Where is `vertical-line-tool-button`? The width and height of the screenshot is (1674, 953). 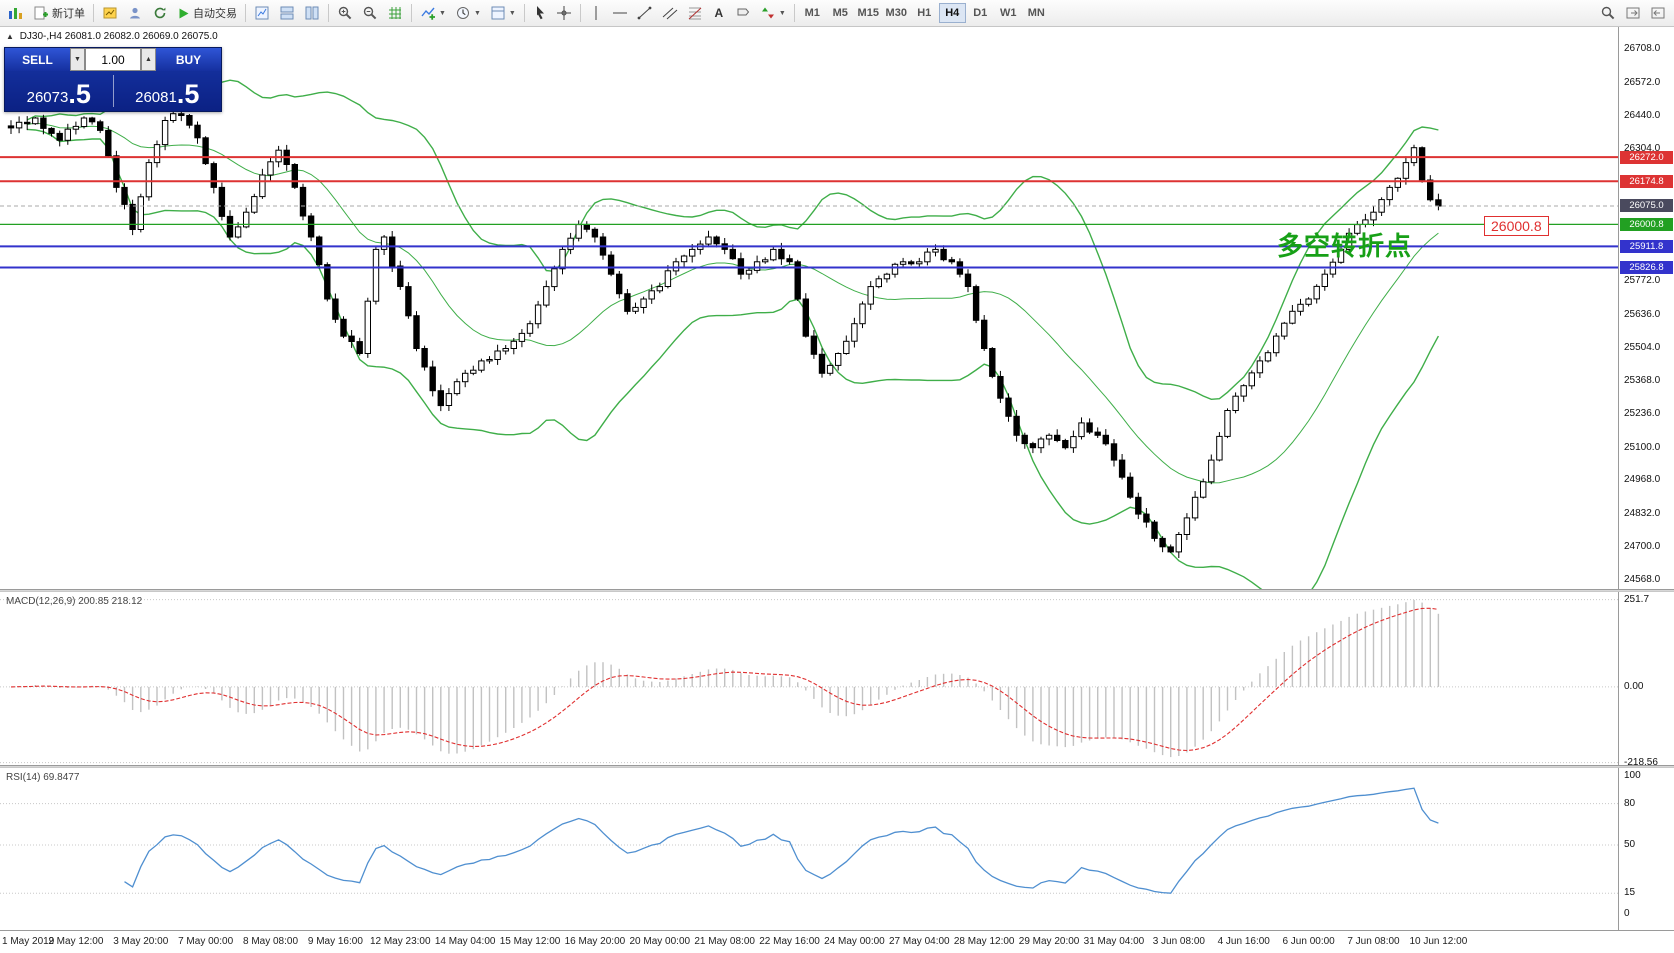
vertical-line-tool-button is located at coordinates (596, 13).